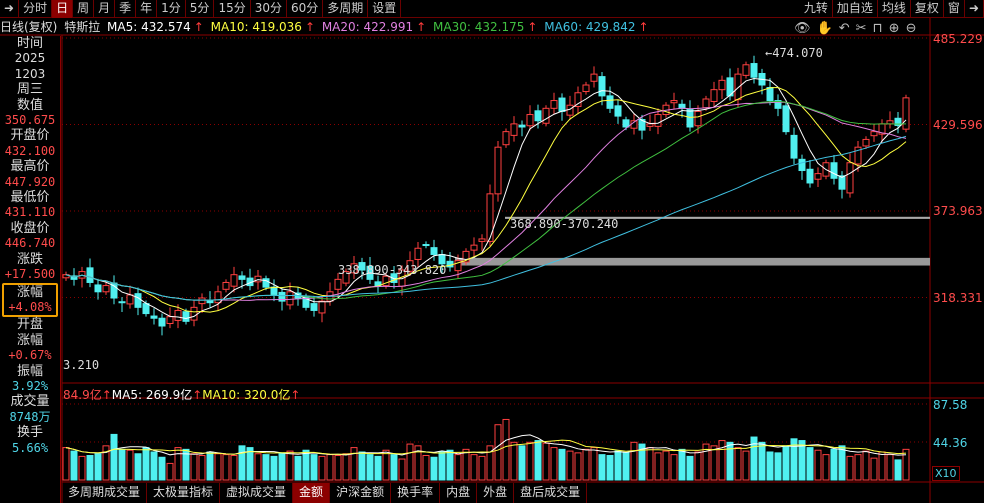 This screenshot has width=984, height=503. Describe the element at coordinates (385, 9) in the screenshot. I see `tab-settings: 设置` at that location.